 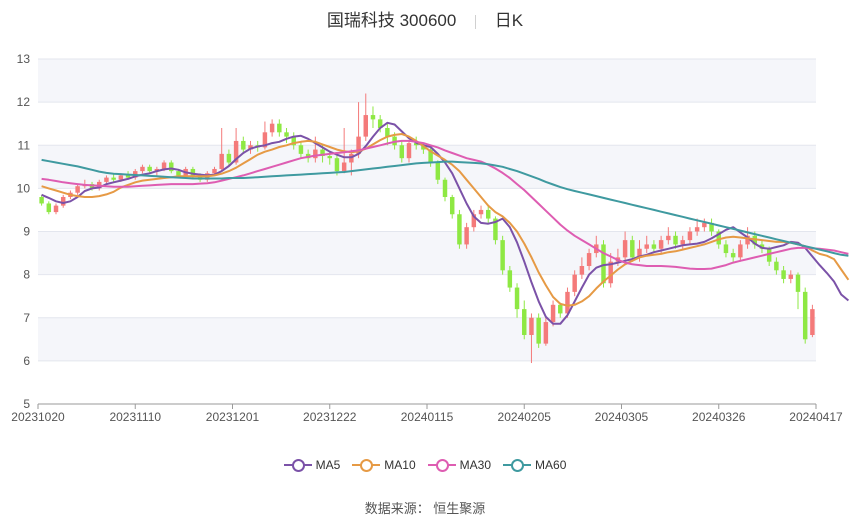 What do you see at coordinates (384, 465) in the screenshot?
I see `legend-item-ma10: MA10` at bounding box center [384, 465].